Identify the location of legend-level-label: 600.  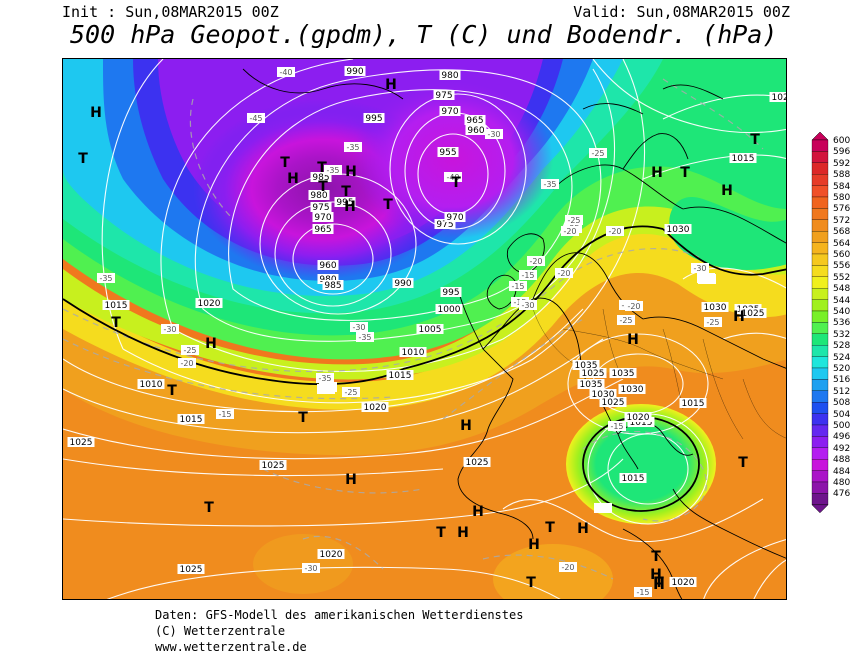
(841, 141).